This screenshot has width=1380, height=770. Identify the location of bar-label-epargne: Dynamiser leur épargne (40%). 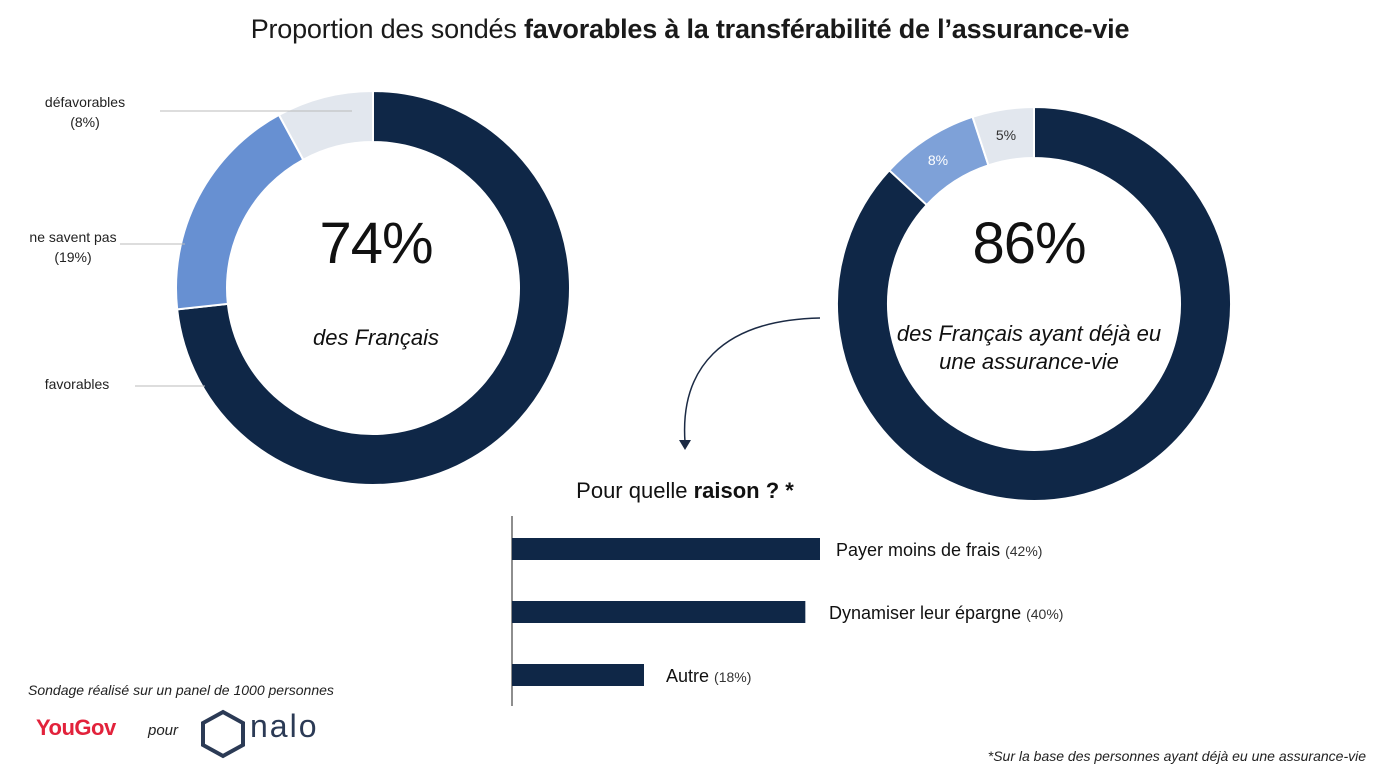
(946, 613).